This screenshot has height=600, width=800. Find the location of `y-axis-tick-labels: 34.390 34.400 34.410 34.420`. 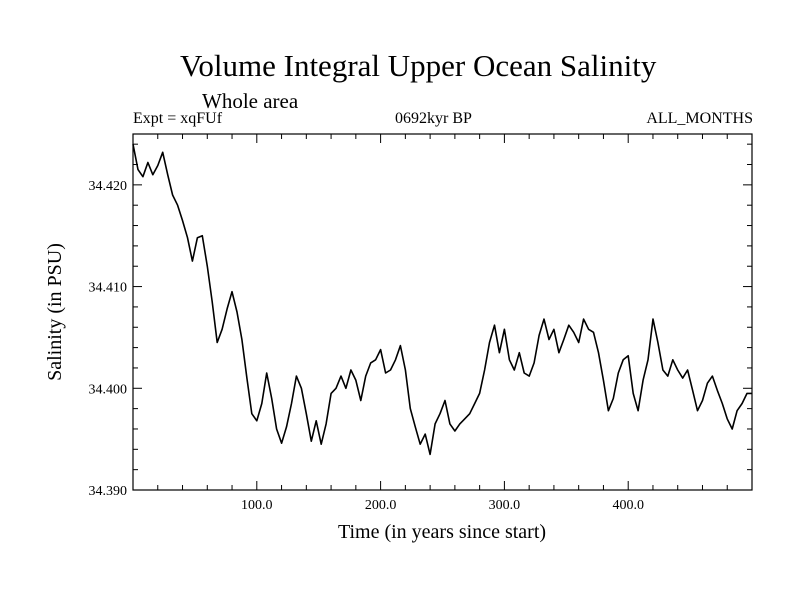

y-axis-tick-labels: 34.390 34.400 34.410 34.420 is located at coordinates (108, 339).